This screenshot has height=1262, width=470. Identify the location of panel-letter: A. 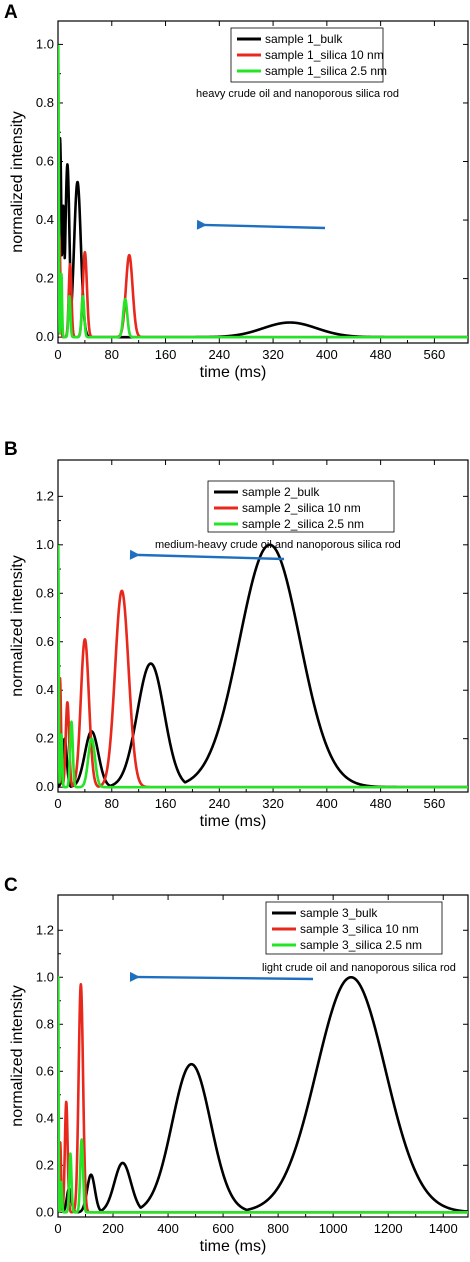
(11, 12).